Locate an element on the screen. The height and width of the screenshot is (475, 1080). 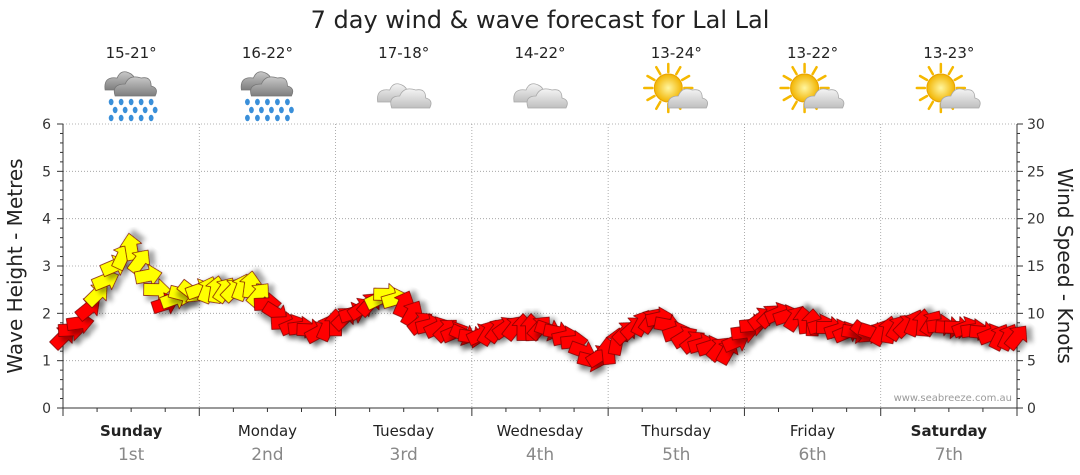
temperature-label: 13-23° is located at coordinates (948, 53).